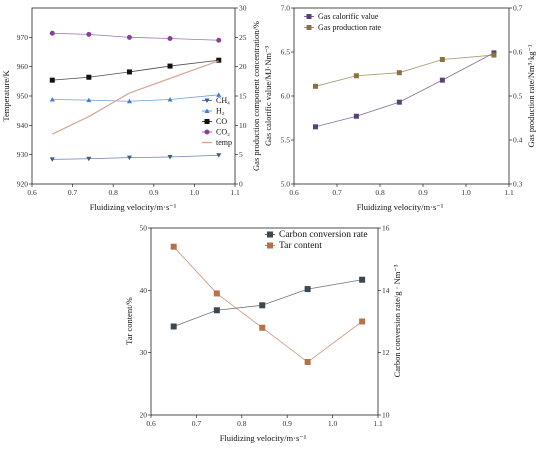 This screenshot has height=451, width=550. What do you see at coordinates (213, 111) in the screenshot?
I see `legend-entry: H₂` at bounding box center [213, 111].